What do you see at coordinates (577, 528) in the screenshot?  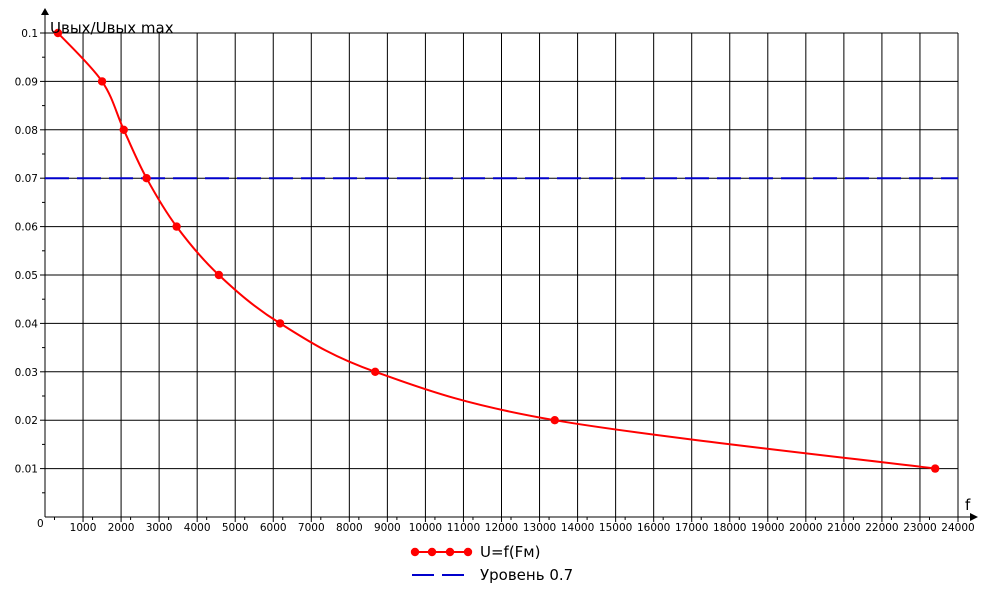 I see `x-tick-label: 14000` at bounding box center [577, 528].